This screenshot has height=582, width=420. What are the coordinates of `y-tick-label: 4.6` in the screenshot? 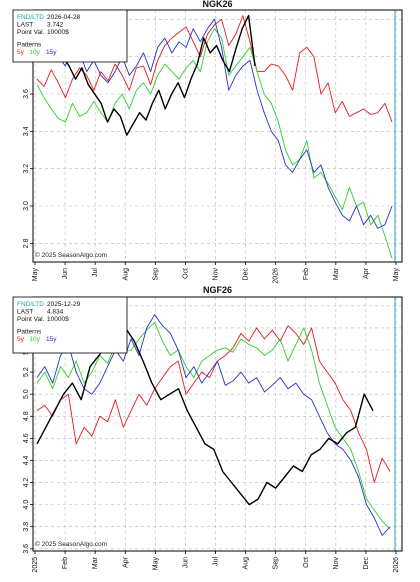 It's located at (26, 438).